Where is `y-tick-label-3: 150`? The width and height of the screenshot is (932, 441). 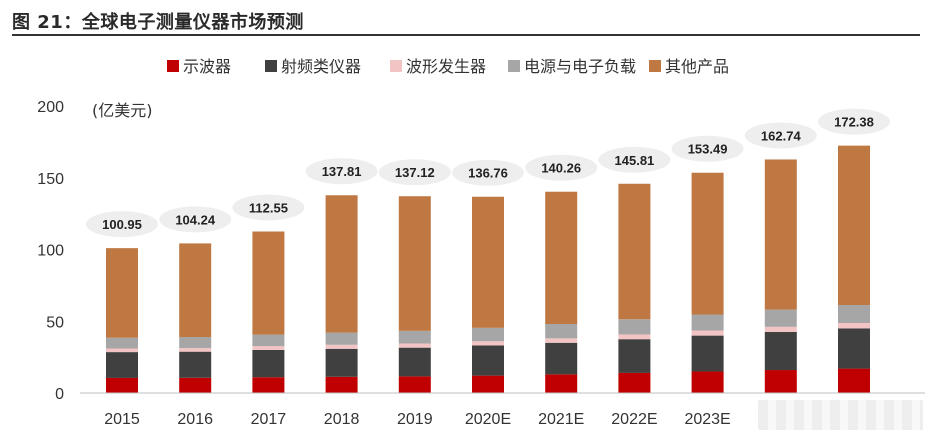
y-tick-label-3: 150 is located at coordinates (50, 179).